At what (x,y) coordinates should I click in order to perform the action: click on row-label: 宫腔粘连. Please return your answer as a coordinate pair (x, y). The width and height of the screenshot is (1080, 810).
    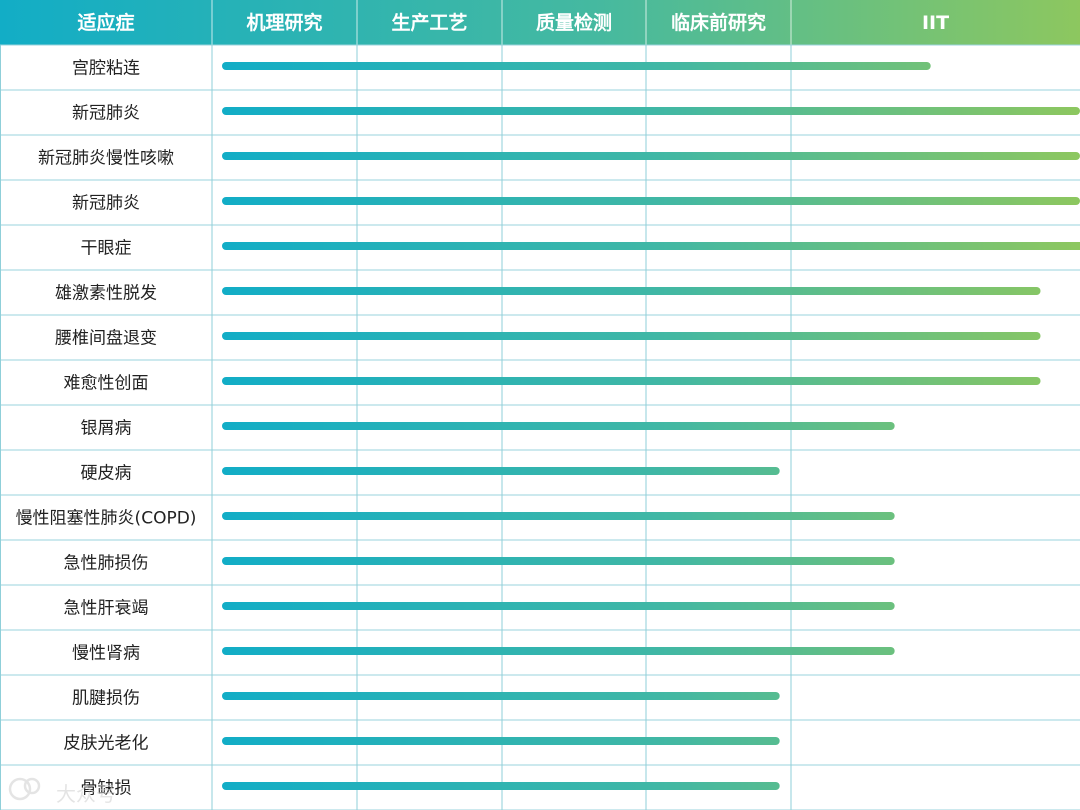
    Looking at the image, I should click on (106, 69).